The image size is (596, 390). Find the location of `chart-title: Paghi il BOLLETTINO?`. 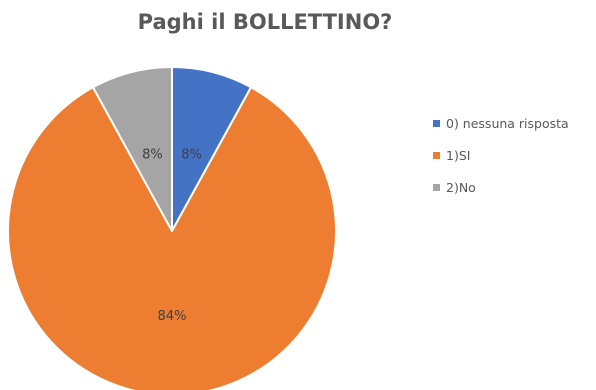

chart-title: Paghi il BOLLETTINO? is located at coordinates (265, 22).